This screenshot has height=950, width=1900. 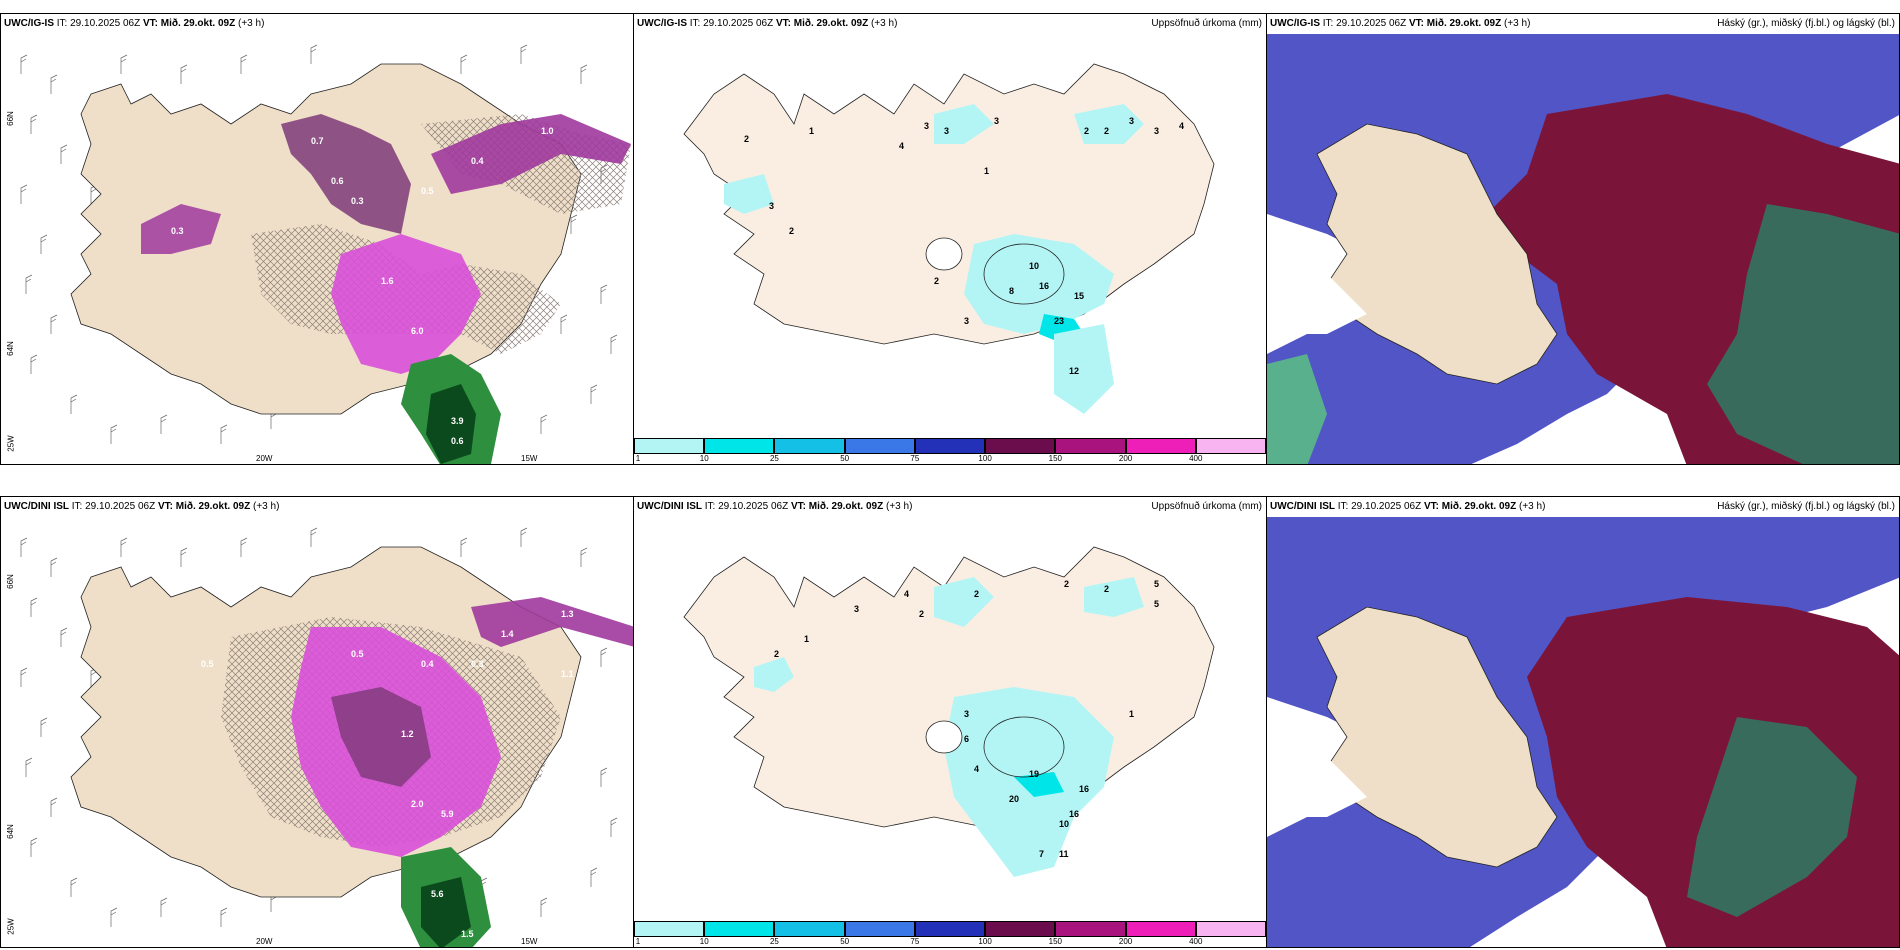 What do you see at coordinates (477, 161) in the screenshot?
I see `svg-text: 0.4` at bounding box center [477, 161].